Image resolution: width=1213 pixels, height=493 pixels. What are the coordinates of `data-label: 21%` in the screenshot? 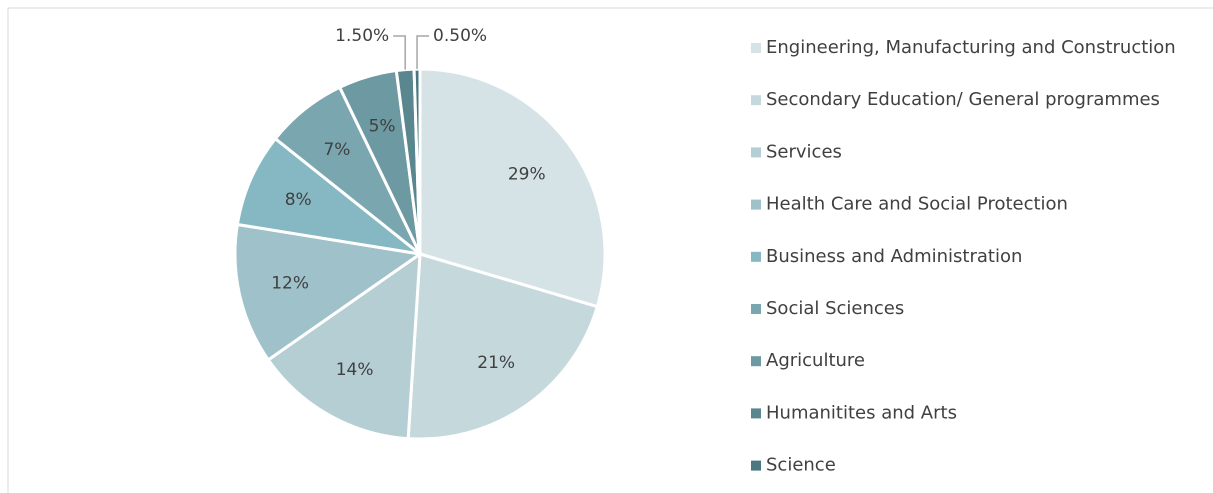 It's located at (496, 363).